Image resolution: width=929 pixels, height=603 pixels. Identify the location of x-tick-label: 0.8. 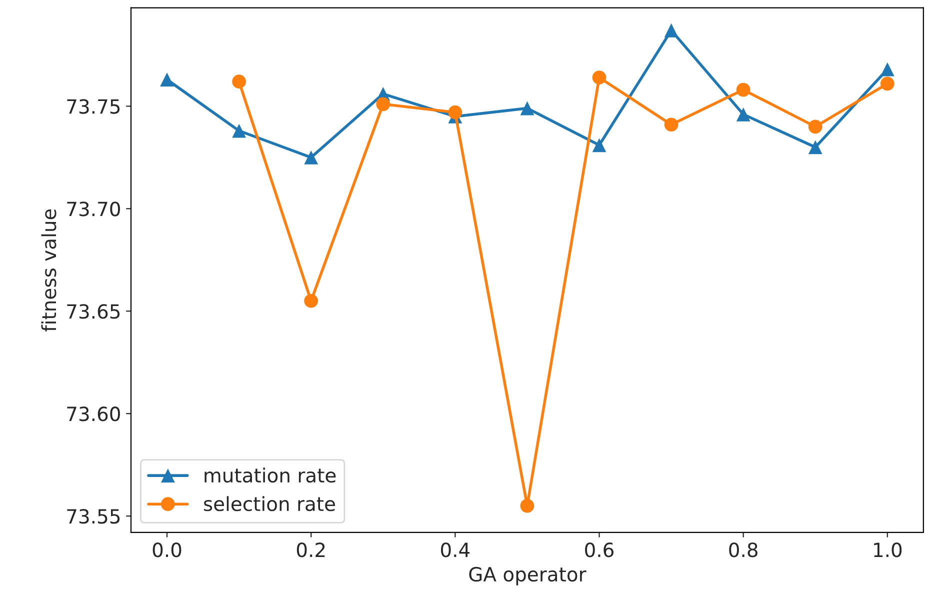
(743, 550).